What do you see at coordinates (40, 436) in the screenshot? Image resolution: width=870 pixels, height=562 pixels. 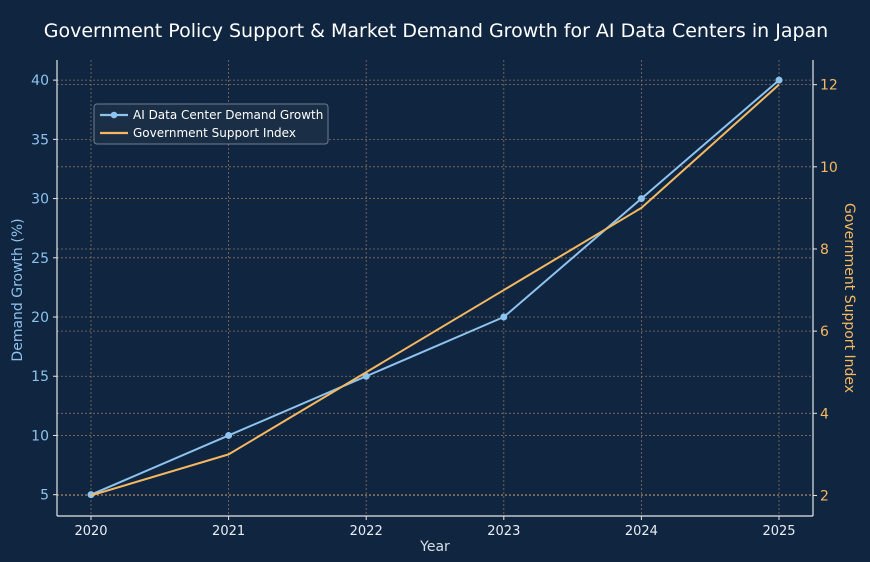 I see `y-left-tick-label: 10` at bounding box center [40, 436].